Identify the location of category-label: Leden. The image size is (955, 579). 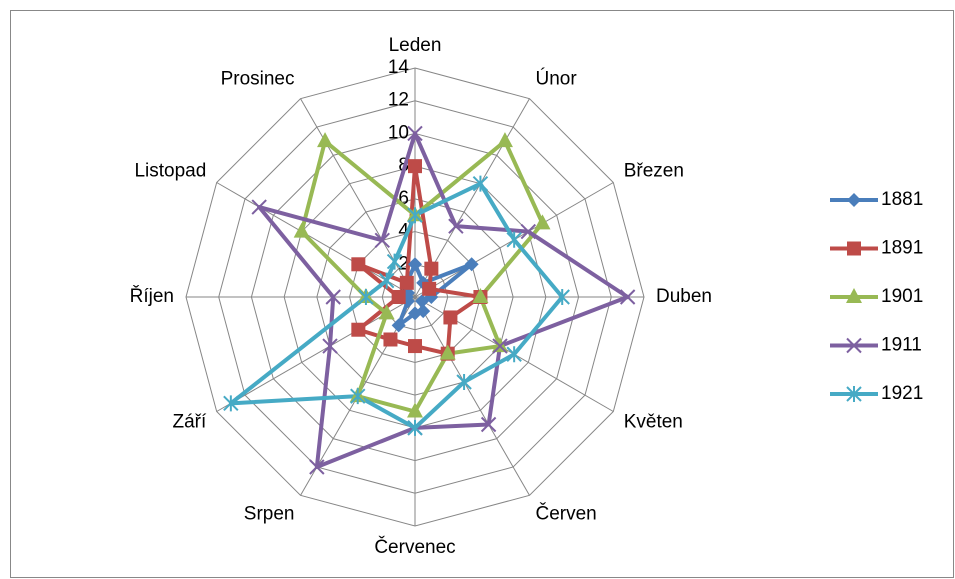
(415, 45).